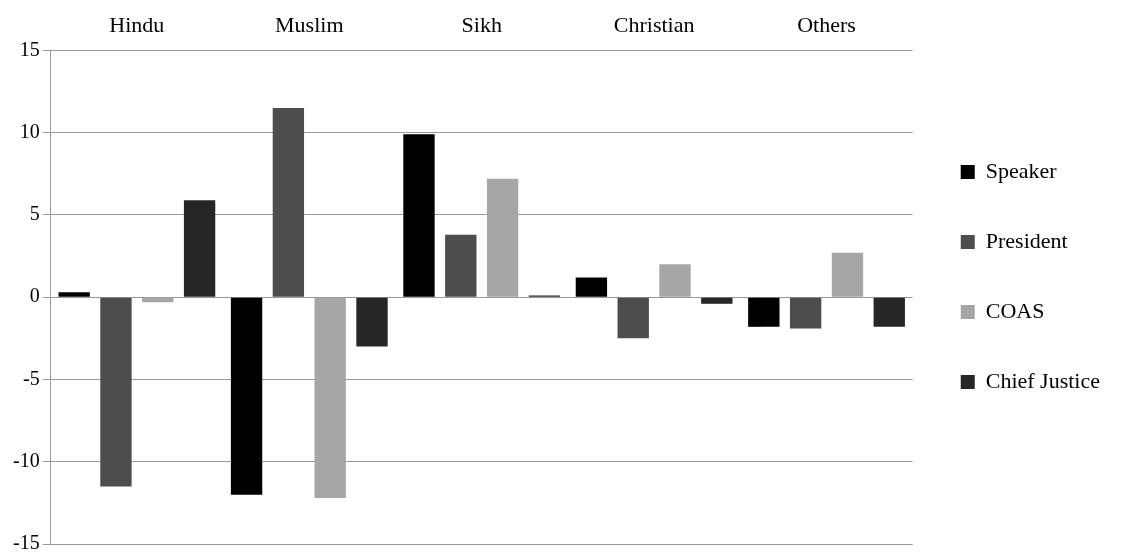 The image size is (1130, 559). Describe the element at coordinates (26, 459) in the screenshot. I see `y-tick-label: -10` at that location.